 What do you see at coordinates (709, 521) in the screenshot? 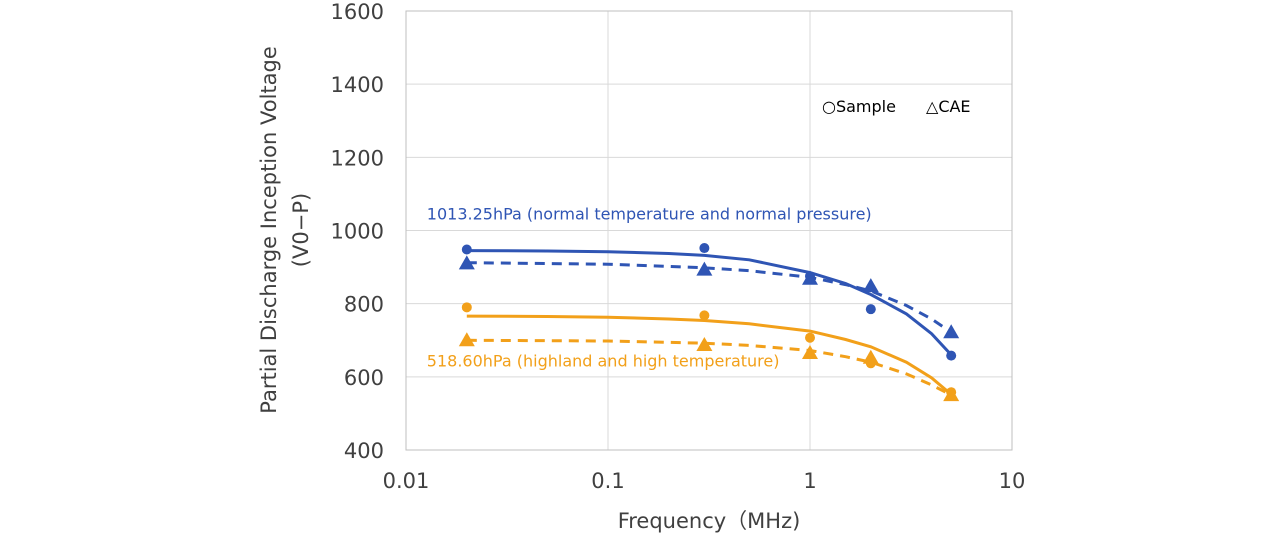
I see `x-axis-title: Frequency（MHz)` at bounding box center [709, 521].